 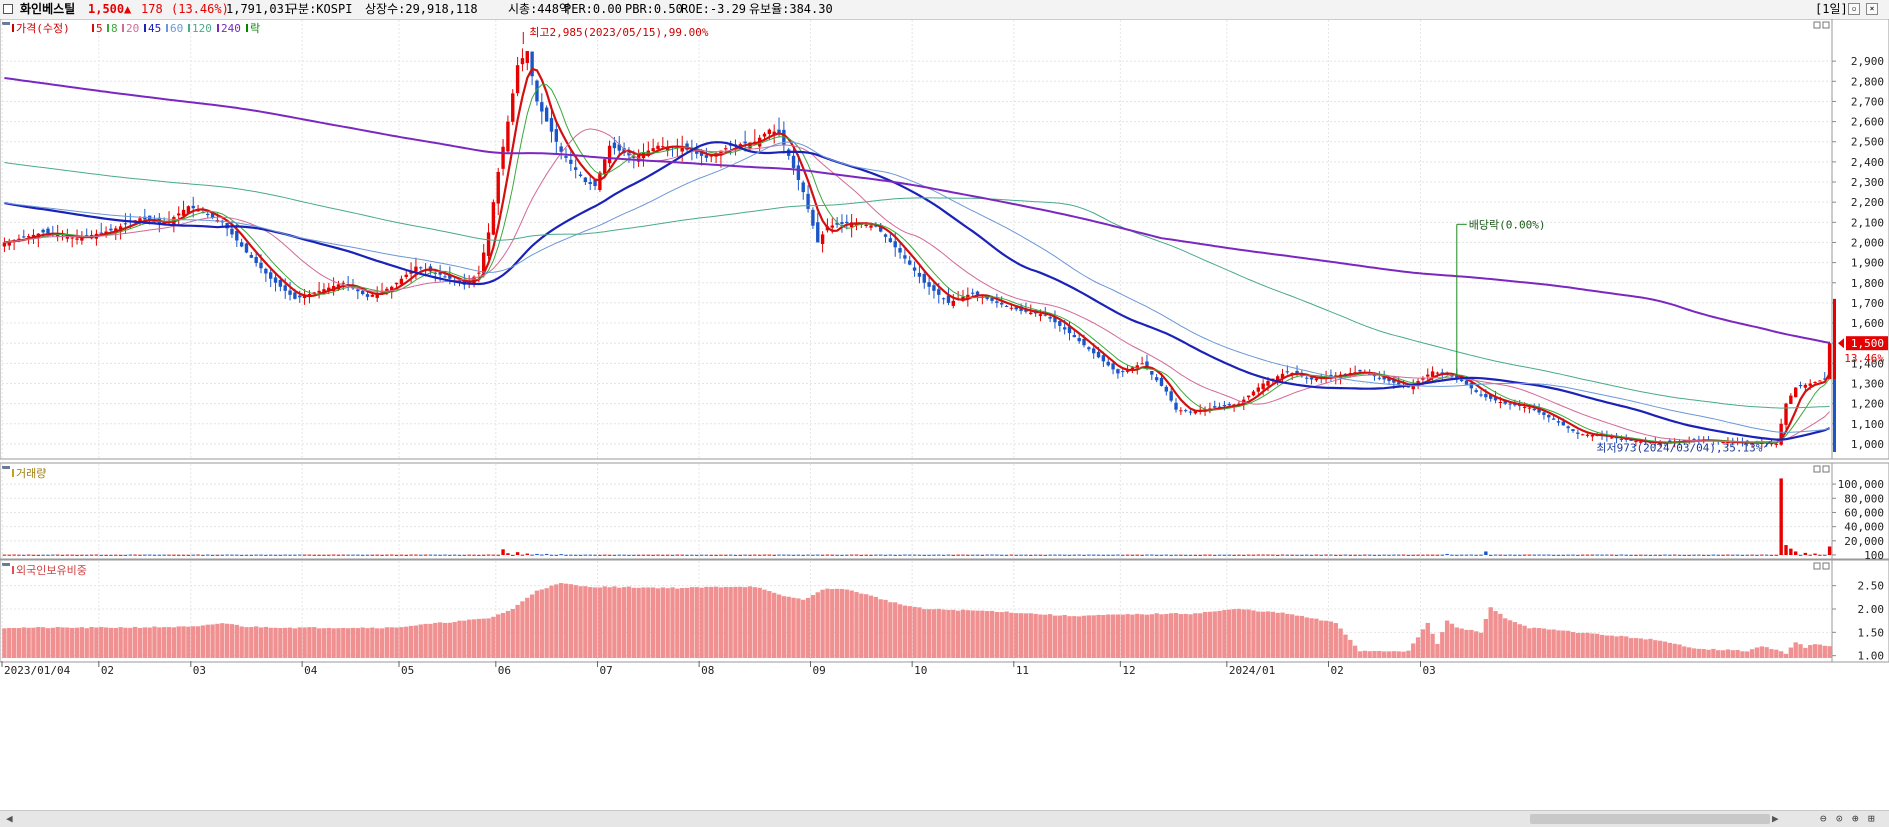 What do you see at coordinates (1775, 818) in the screenshot?
I see `scroll-right-icon: ▶` at bounding box center [1775, 818].